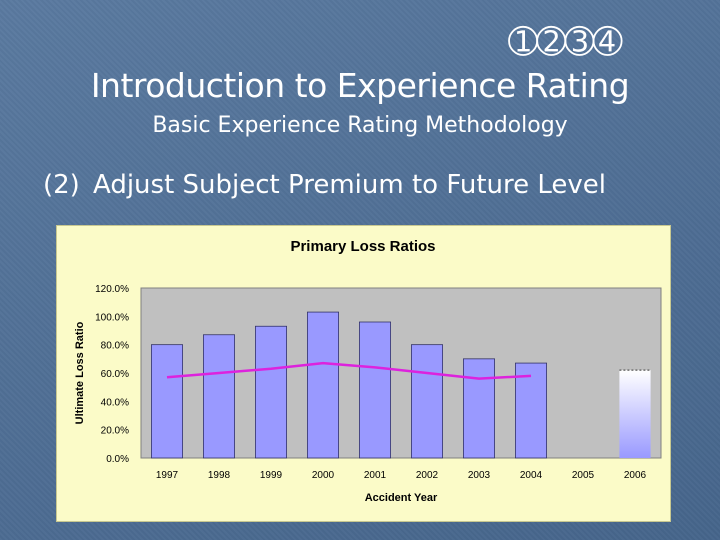  I want to click on y-tick-label: 0.0%, so click(117, 459).